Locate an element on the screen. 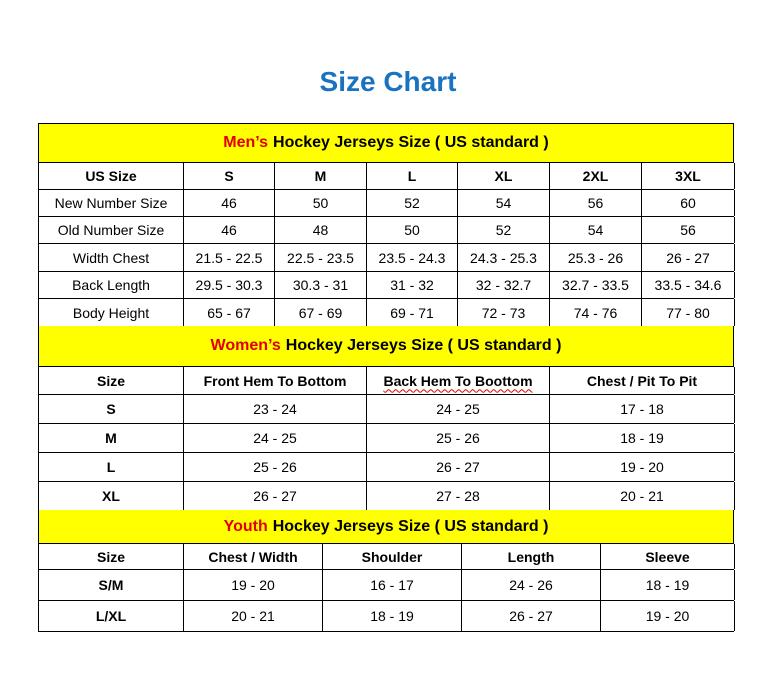  cell-text: Front Hem To Bottom is located at coordinates (275, 380).